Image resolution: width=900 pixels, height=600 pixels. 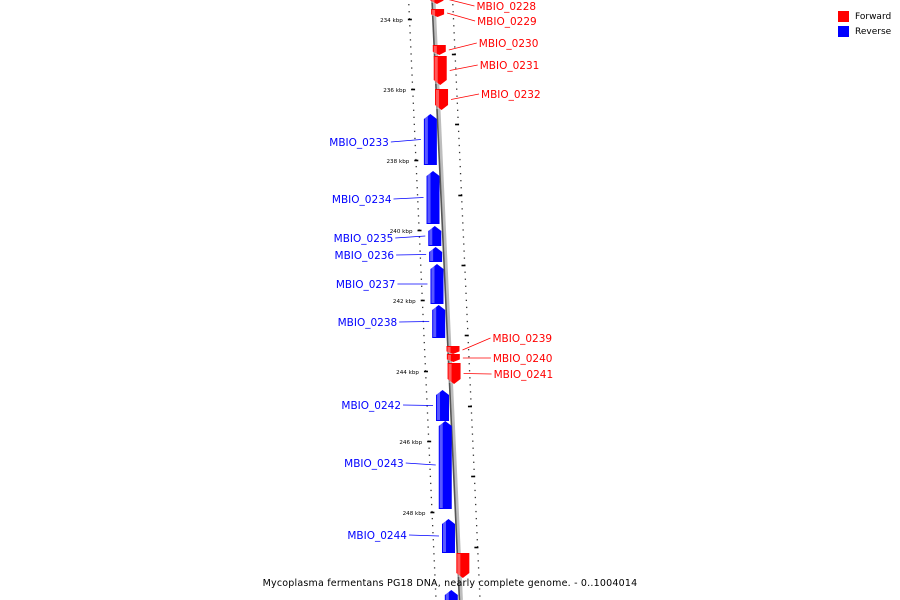 What do you see at coordinates (407, 373) in the screenshot?
I see `scale-label: 244 kbp` at bounding box center [407, 373].